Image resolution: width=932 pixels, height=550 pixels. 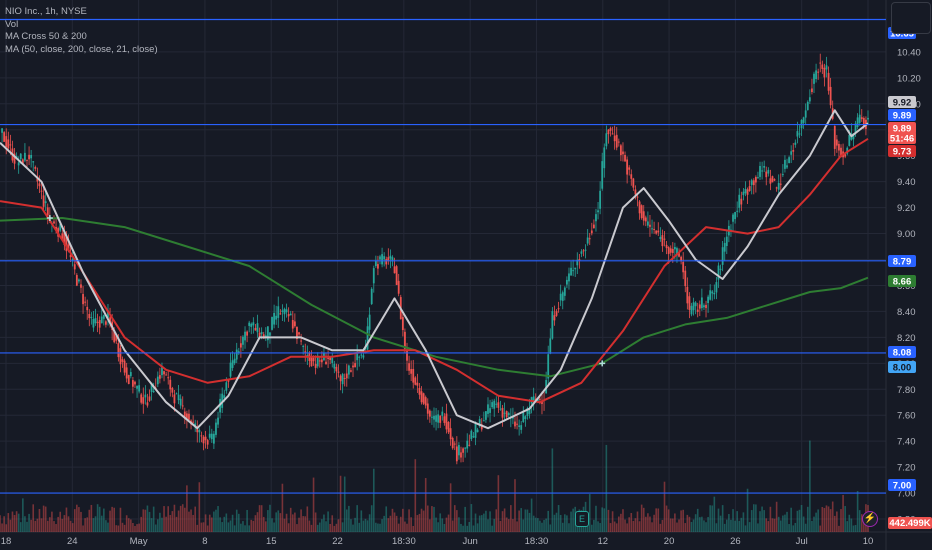 I want to click on flash-icon: ⚡, so click(x=870, y=519).